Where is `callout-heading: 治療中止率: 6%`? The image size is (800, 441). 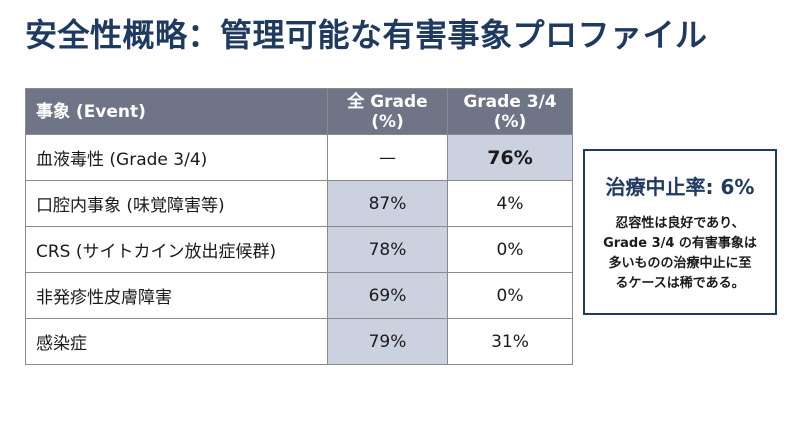 callout-heading: 治療中止率: 6% is located at coordinates (680, 187).